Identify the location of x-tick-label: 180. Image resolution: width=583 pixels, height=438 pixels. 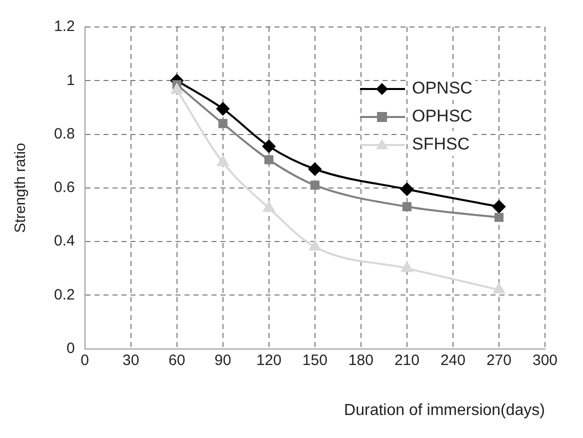
(361, 360).